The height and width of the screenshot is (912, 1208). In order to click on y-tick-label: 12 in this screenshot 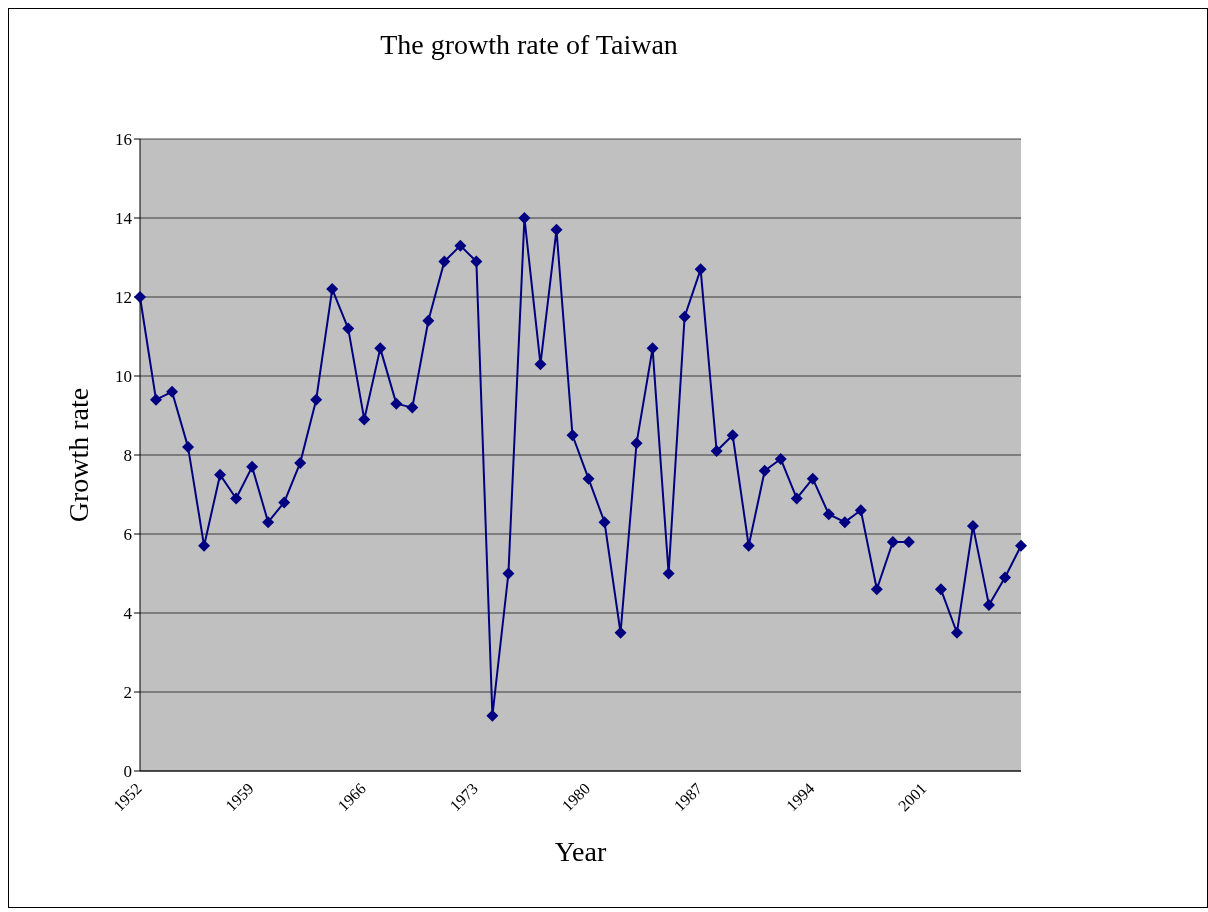, I will do `click(123, 298)`.